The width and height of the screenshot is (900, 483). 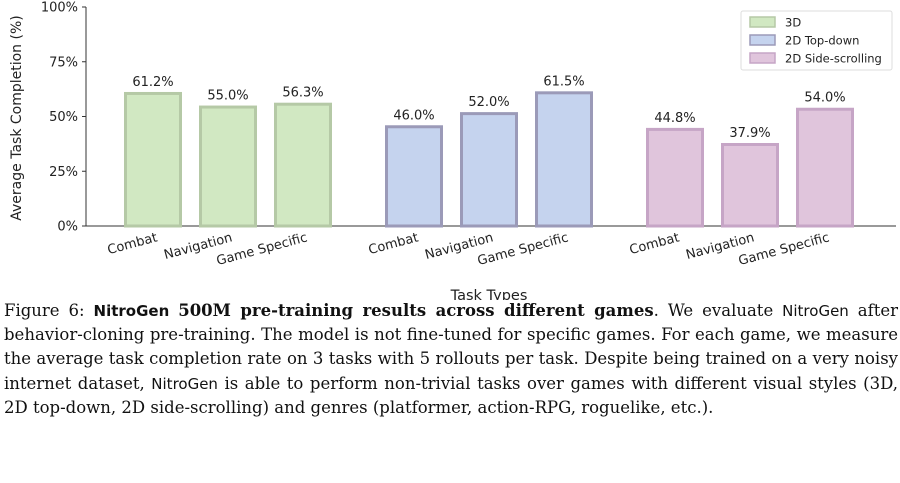 I want to click on caption-title-model: NitroGen, so click(x=131, y=311).